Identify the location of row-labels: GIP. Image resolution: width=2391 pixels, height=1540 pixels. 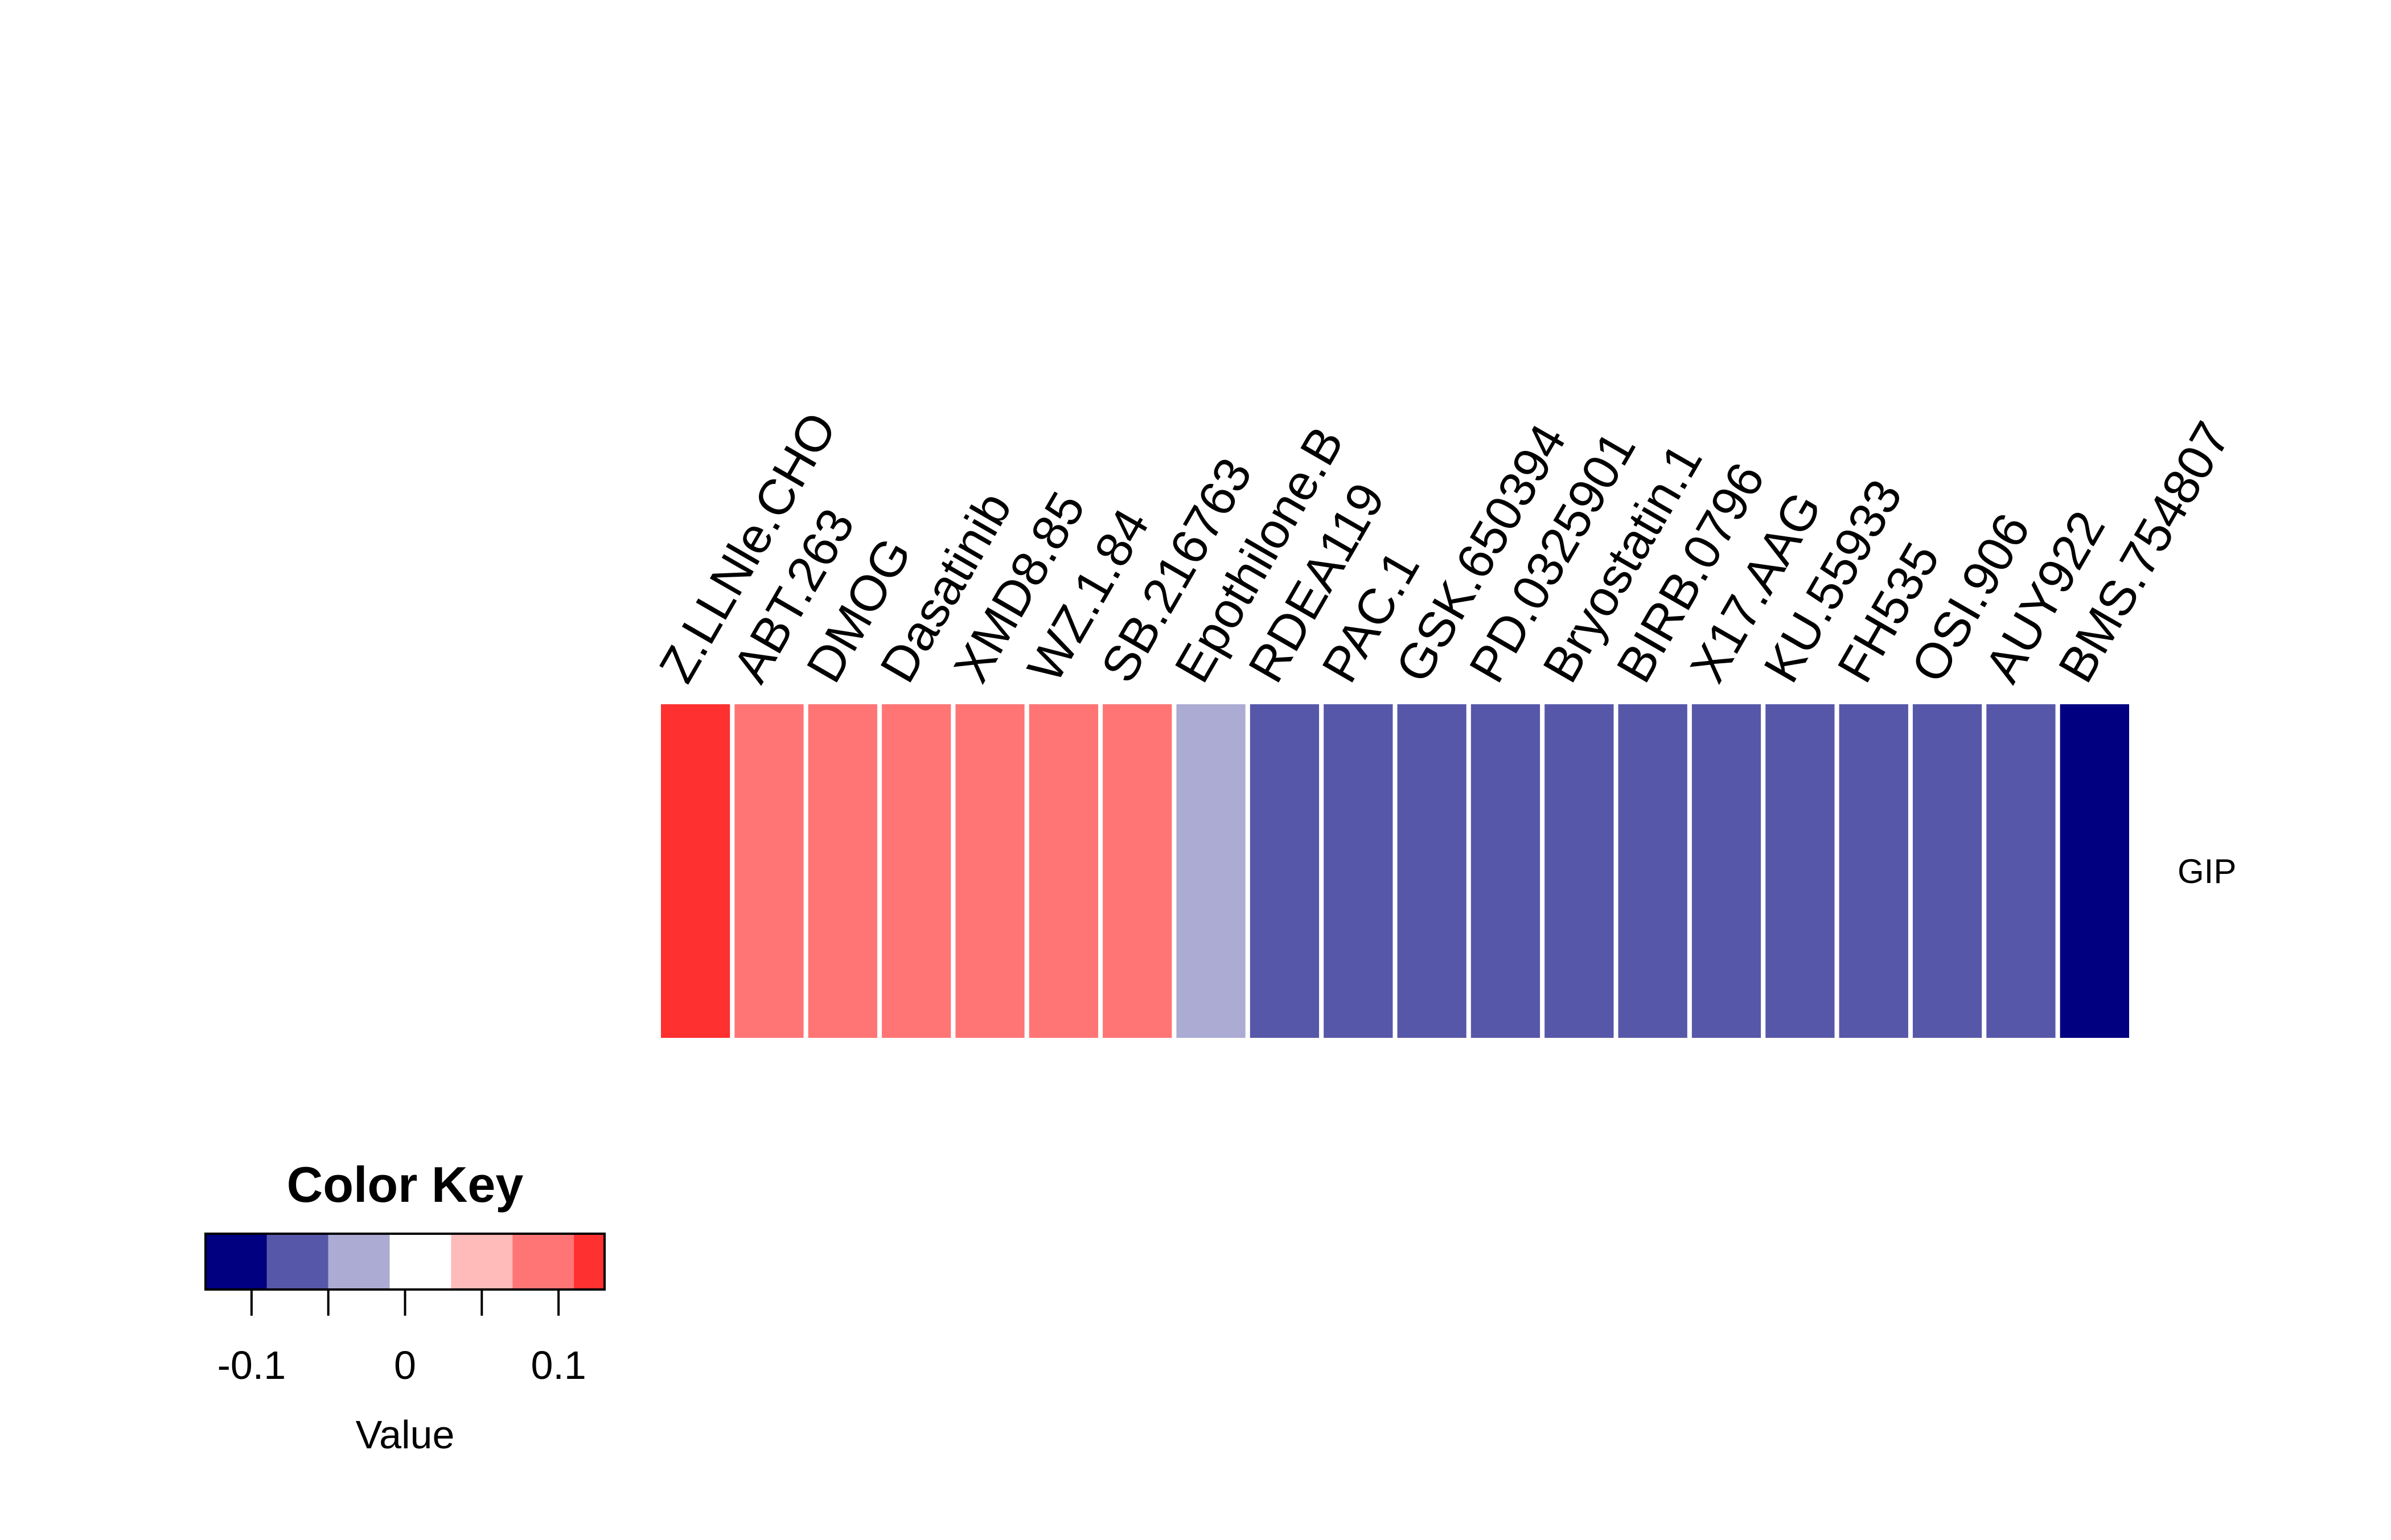
(2207, 871).